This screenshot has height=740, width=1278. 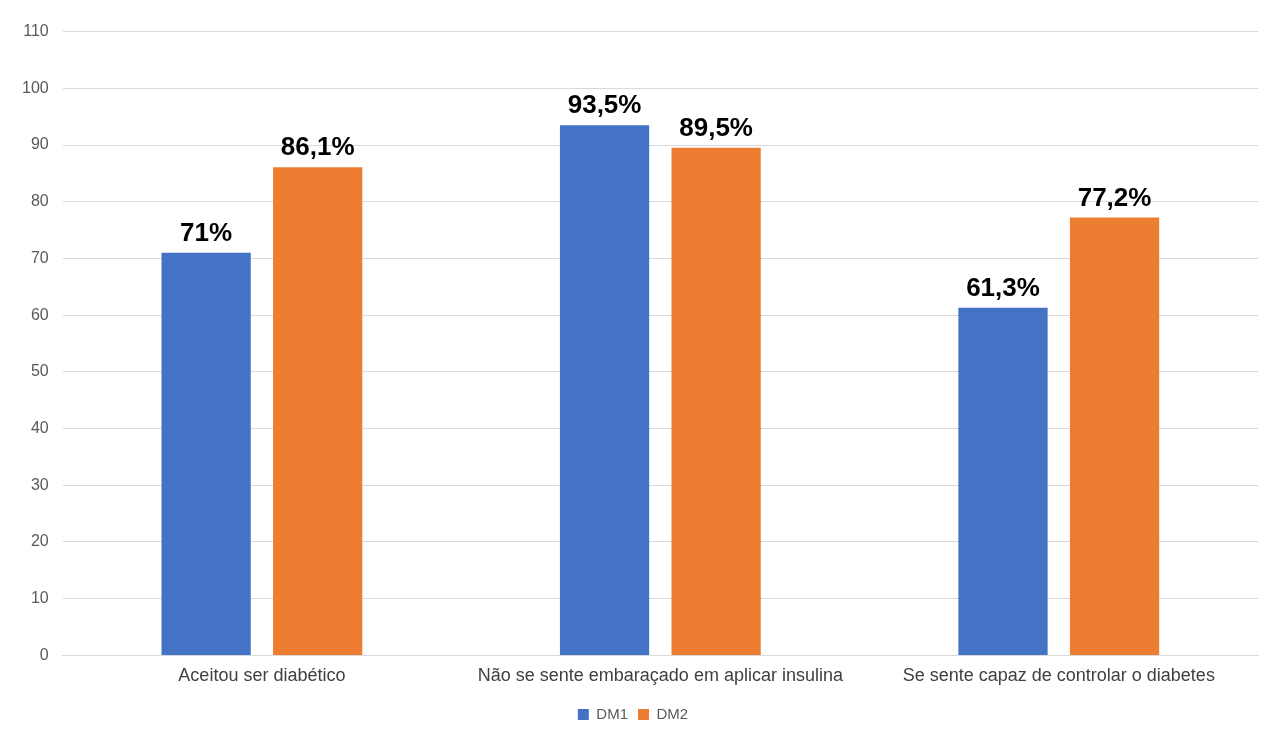 I want to click on data-label: 77,2%, so click(x=1114, y=196).